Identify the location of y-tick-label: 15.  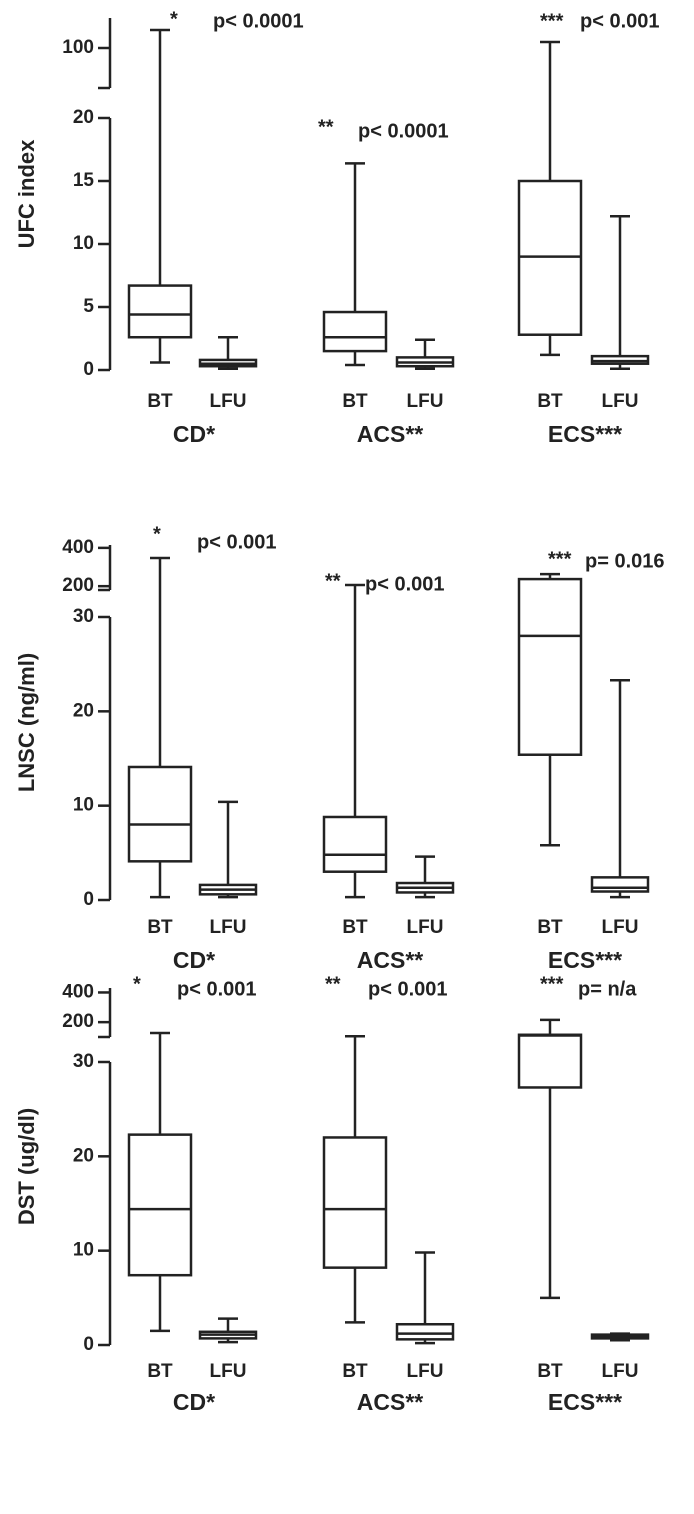
(84, 180).